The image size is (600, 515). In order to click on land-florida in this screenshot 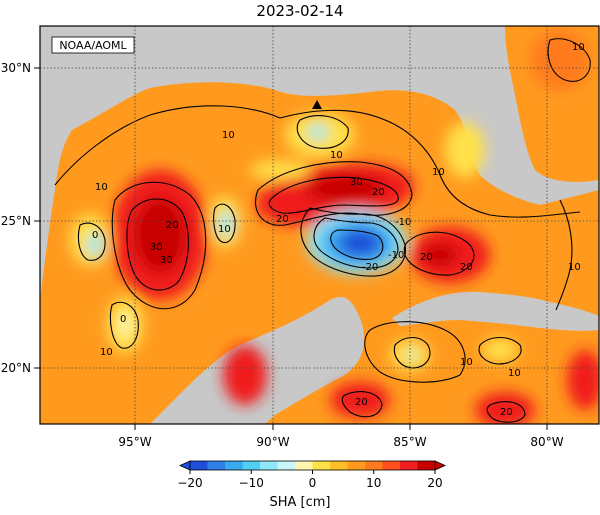, I will do `click(494, 142)`.